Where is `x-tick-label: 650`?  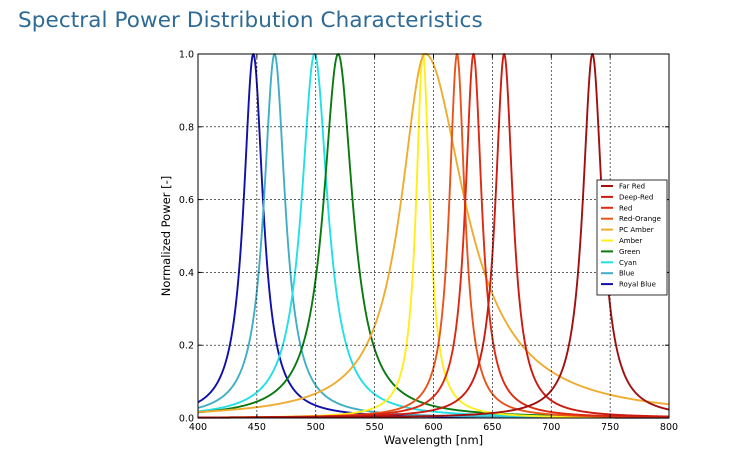 x-tick-label: 650 is located at coordinates (492, 427).